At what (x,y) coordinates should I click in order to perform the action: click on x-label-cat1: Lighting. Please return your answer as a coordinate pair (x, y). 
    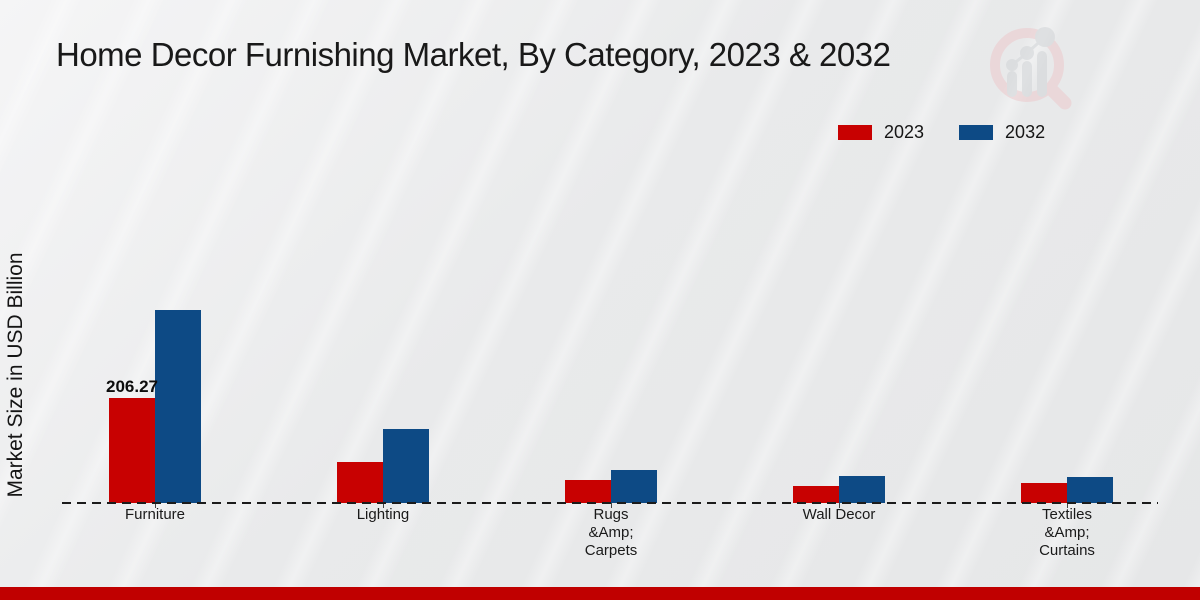
    Looking at the image, I should click on (383, 514).